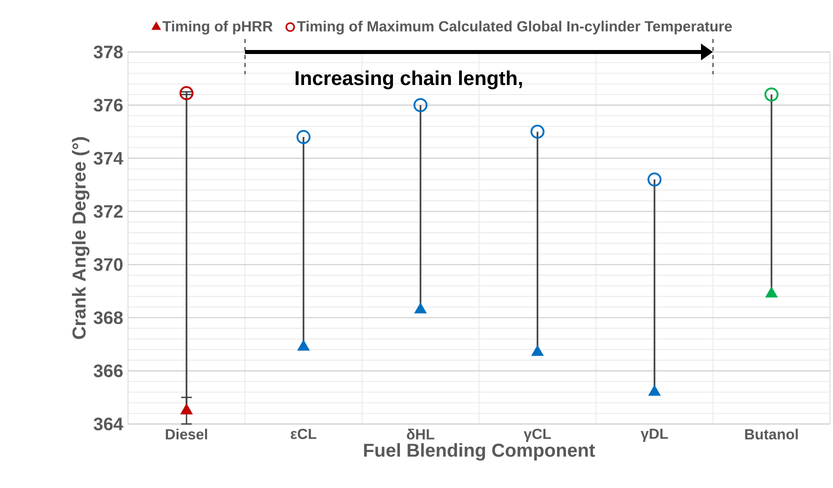 The image size is (833, 488). What do you see at coordinates (108, 371) in the screenshot?
I see `y-tick-label: 366` at bounding box center [108, 371].